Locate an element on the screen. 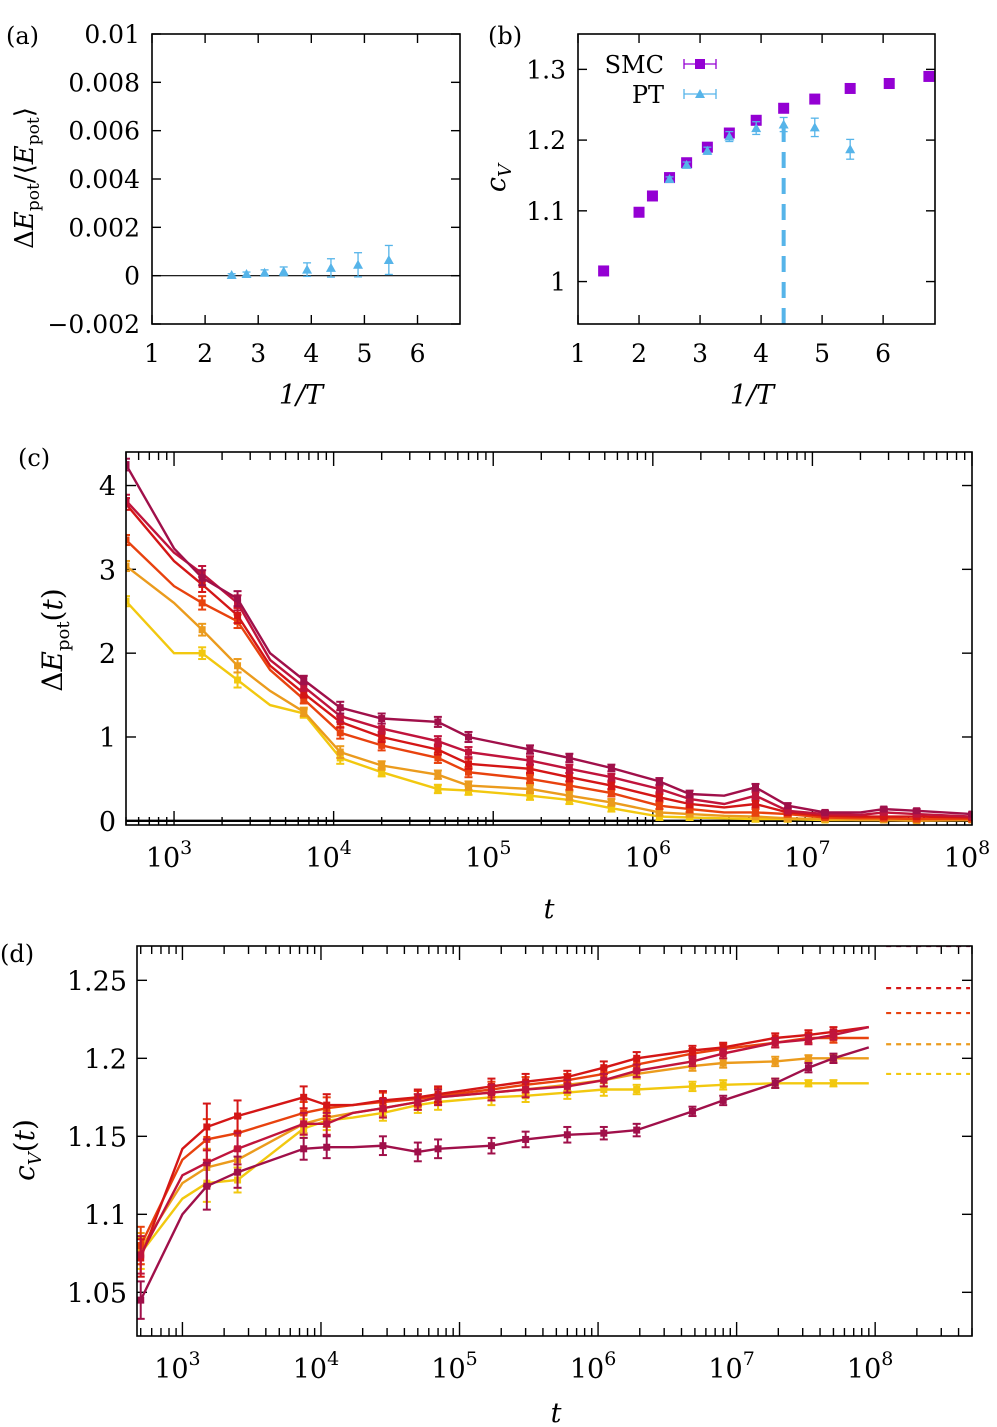  panel-a-y-axis-label: ΔEpot/⟨Epot⟩ is located at coordinates (27, 178).